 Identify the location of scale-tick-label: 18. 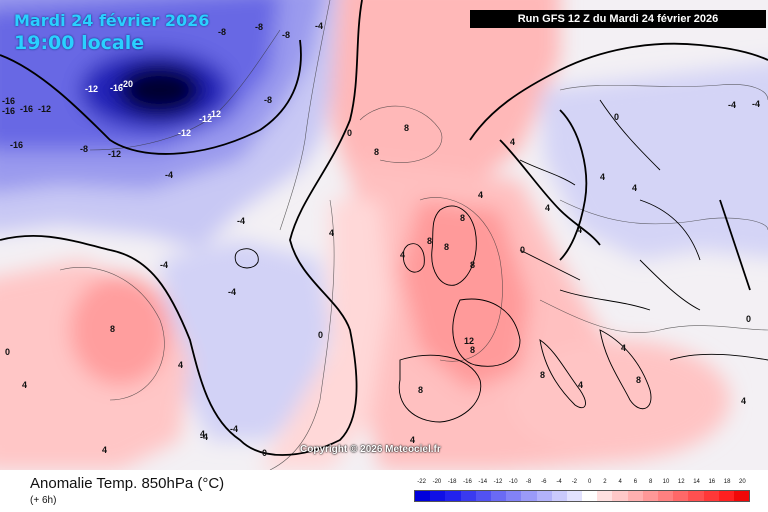
(727, 482).